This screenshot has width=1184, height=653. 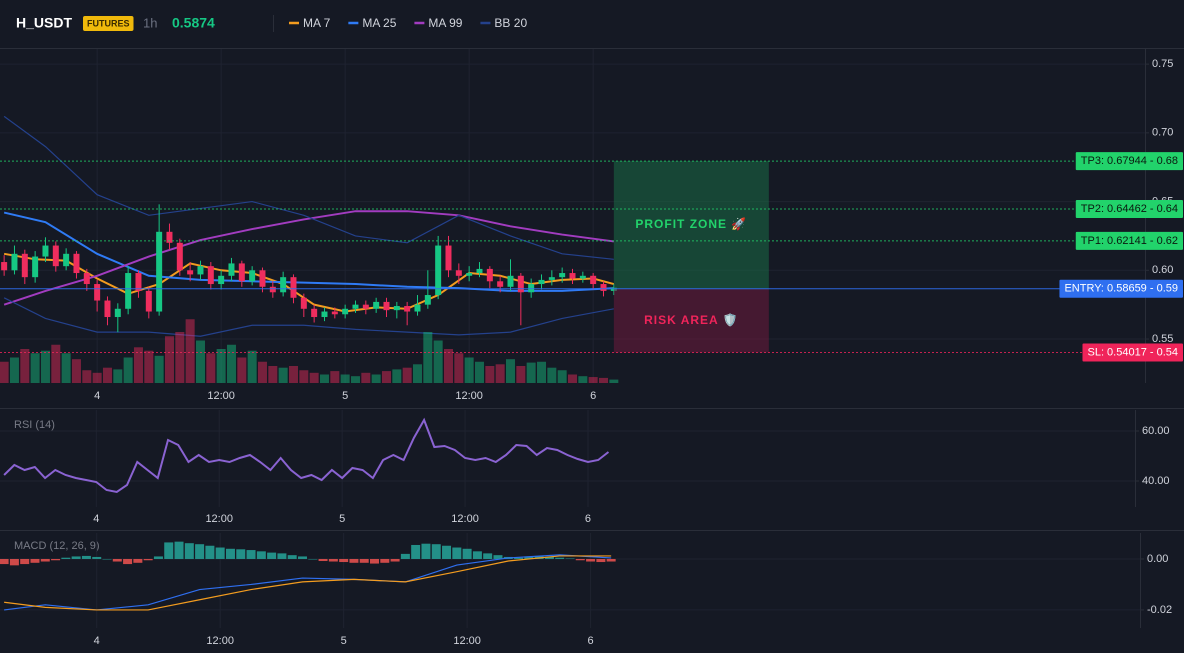 What do you see at coordinates (1156, 481) in the screenshot?
I see `y-tick-label: 40.00` at bounding box center [1156, 481].